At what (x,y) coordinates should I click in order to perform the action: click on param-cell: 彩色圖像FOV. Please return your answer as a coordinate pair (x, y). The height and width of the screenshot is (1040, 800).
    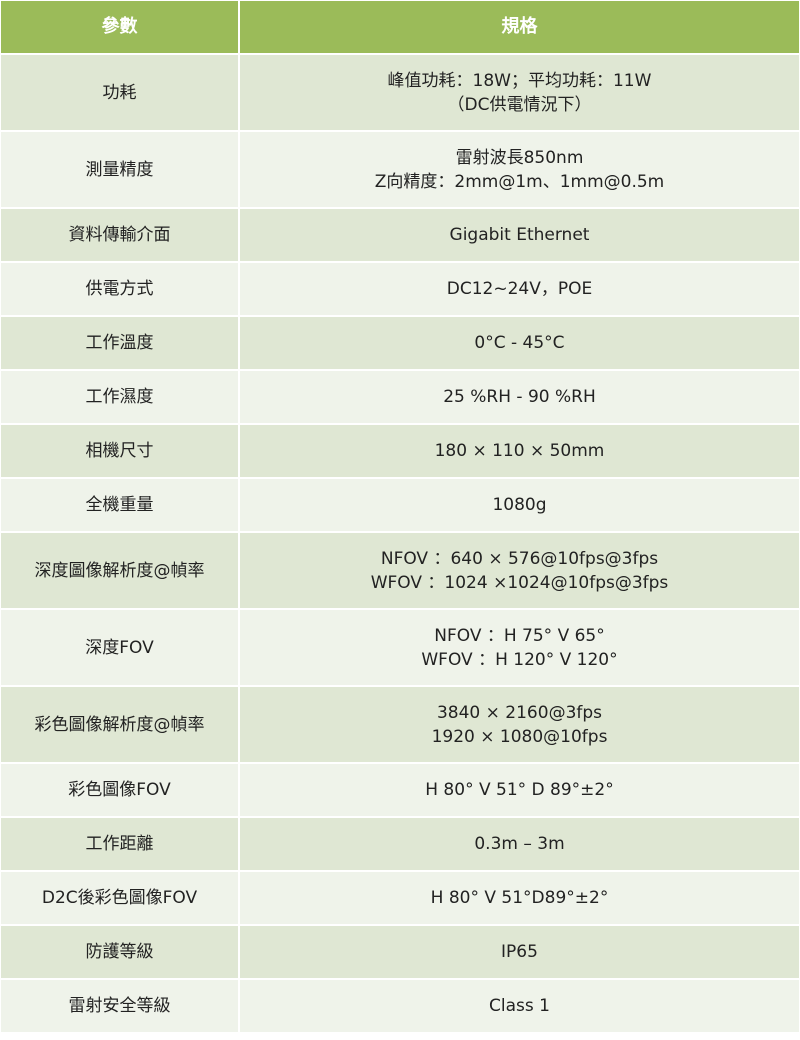
    Looking at the image, I should click on (119, 790).